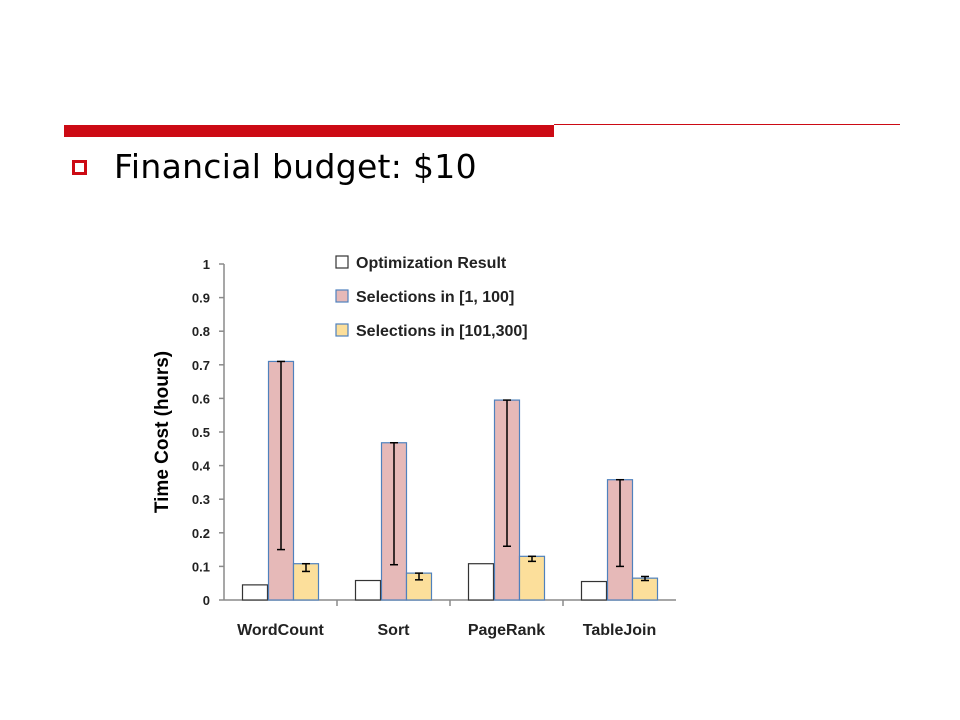  What do you see at coordinates (201, 533) in the screenshot?
I see `y-tick-label: 0.2` at bounding box center [201, 533].